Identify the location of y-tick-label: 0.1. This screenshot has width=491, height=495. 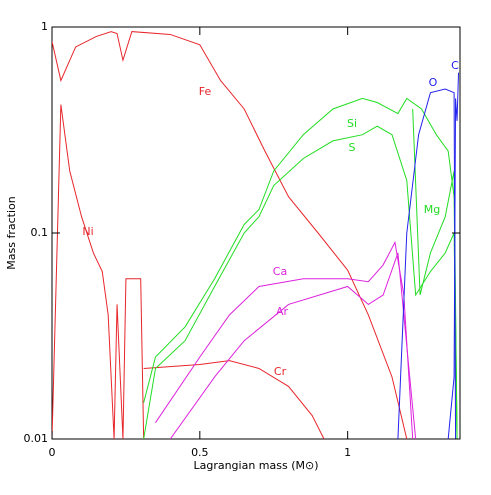
(40, 232).